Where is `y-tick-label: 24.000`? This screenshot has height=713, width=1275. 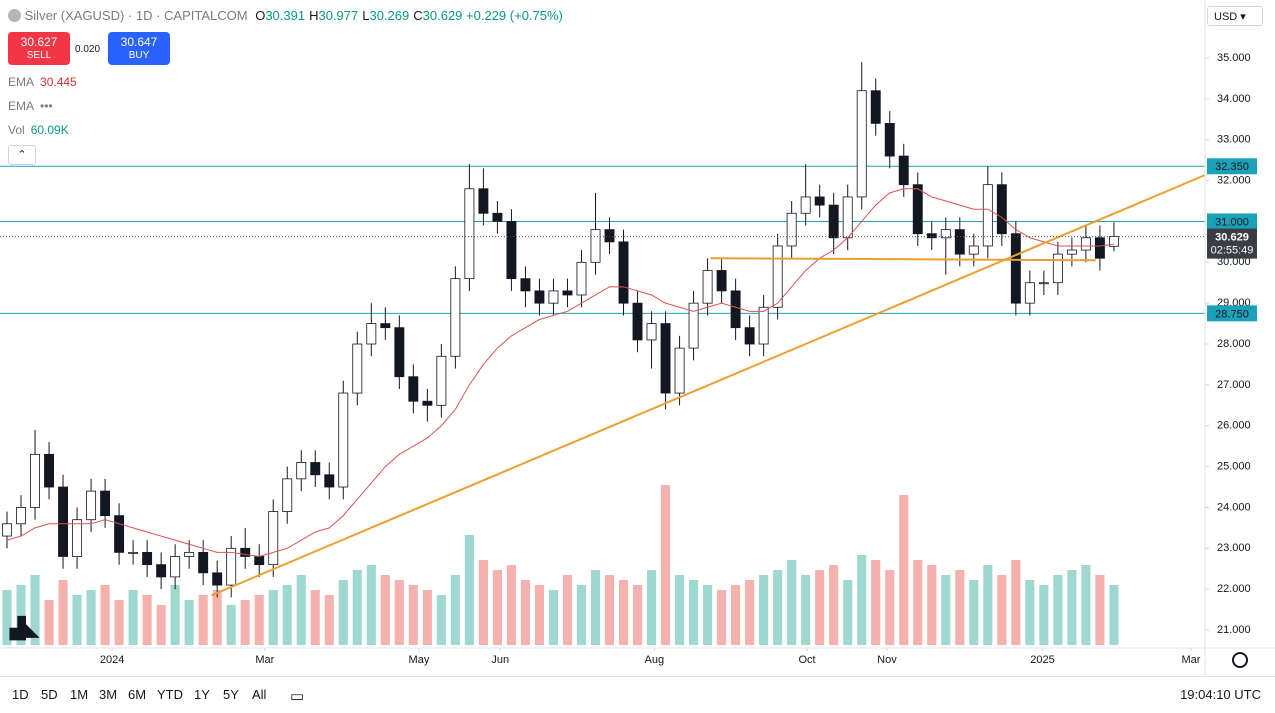 y-tick-label: 24.000 is located at coordinates (1234, 507).